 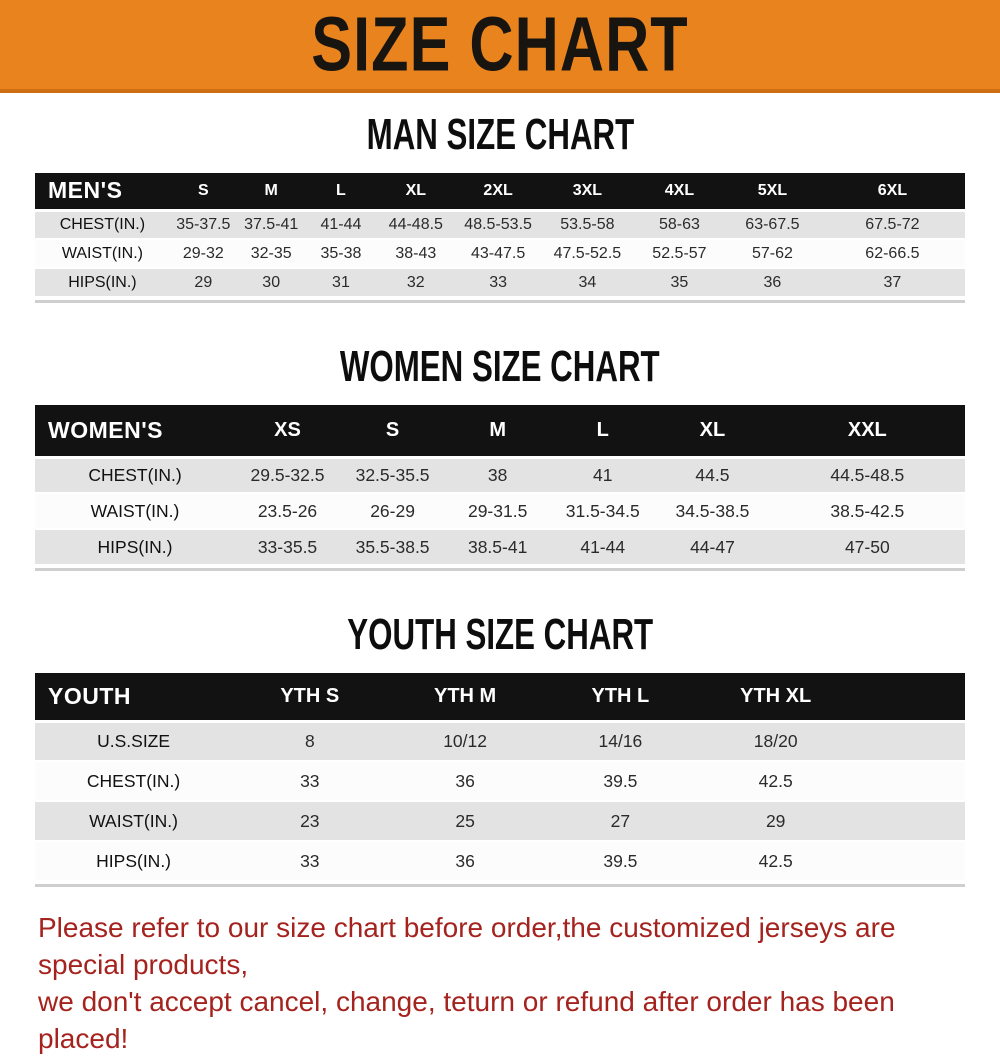 I want to click on table-header-row: WOMEN'S XS S M L XL XXL, so click(x=500, y=432).